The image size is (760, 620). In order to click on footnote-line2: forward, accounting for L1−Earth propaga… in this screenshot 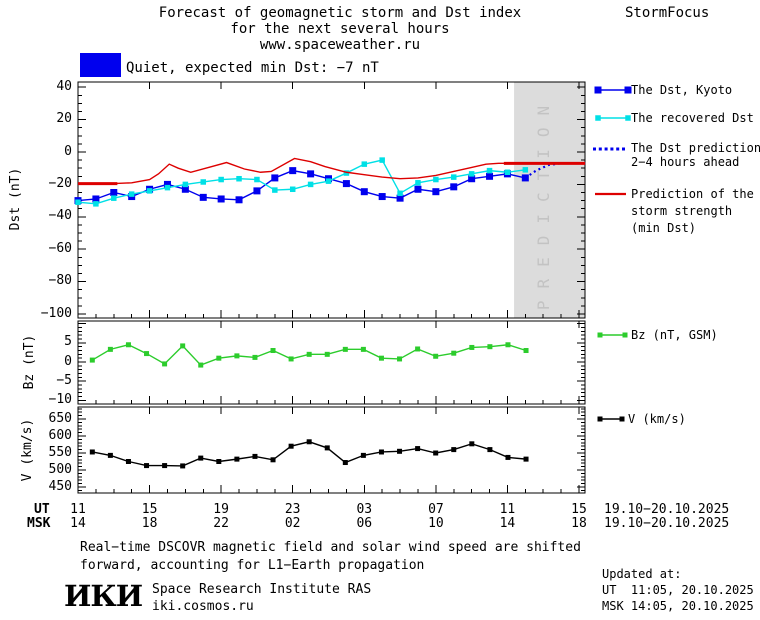, I will do `click(252, 565)`.